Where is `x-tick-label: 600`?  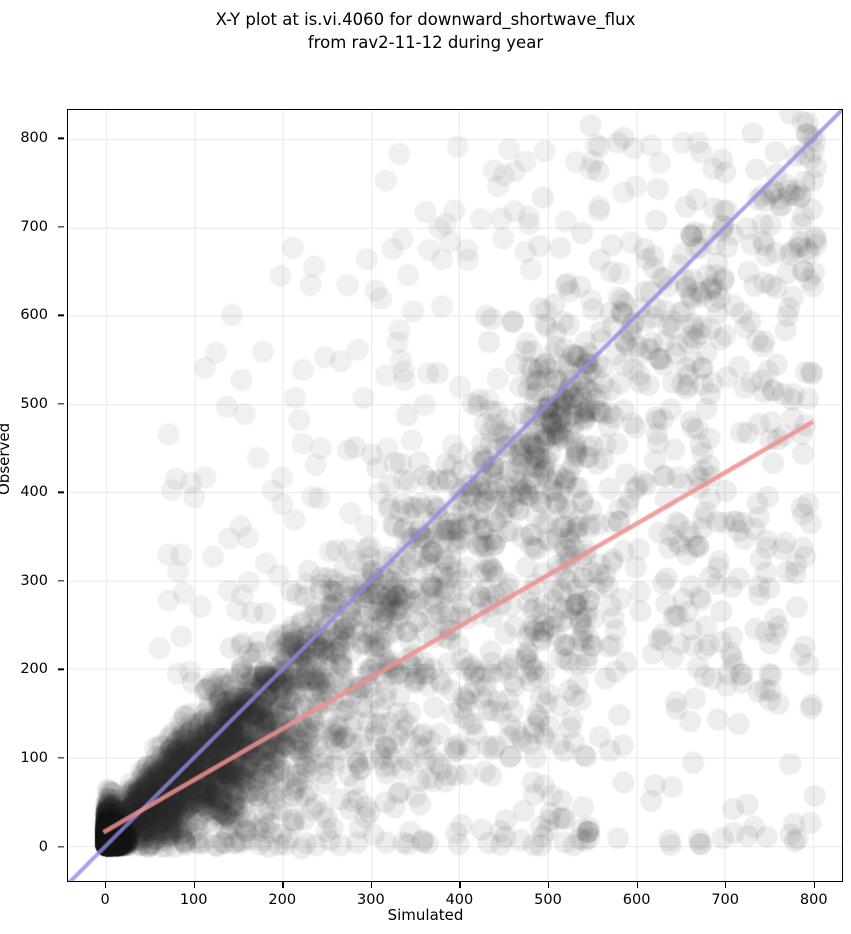
x-tick-label: 600 is located at coordinates (636, 900).